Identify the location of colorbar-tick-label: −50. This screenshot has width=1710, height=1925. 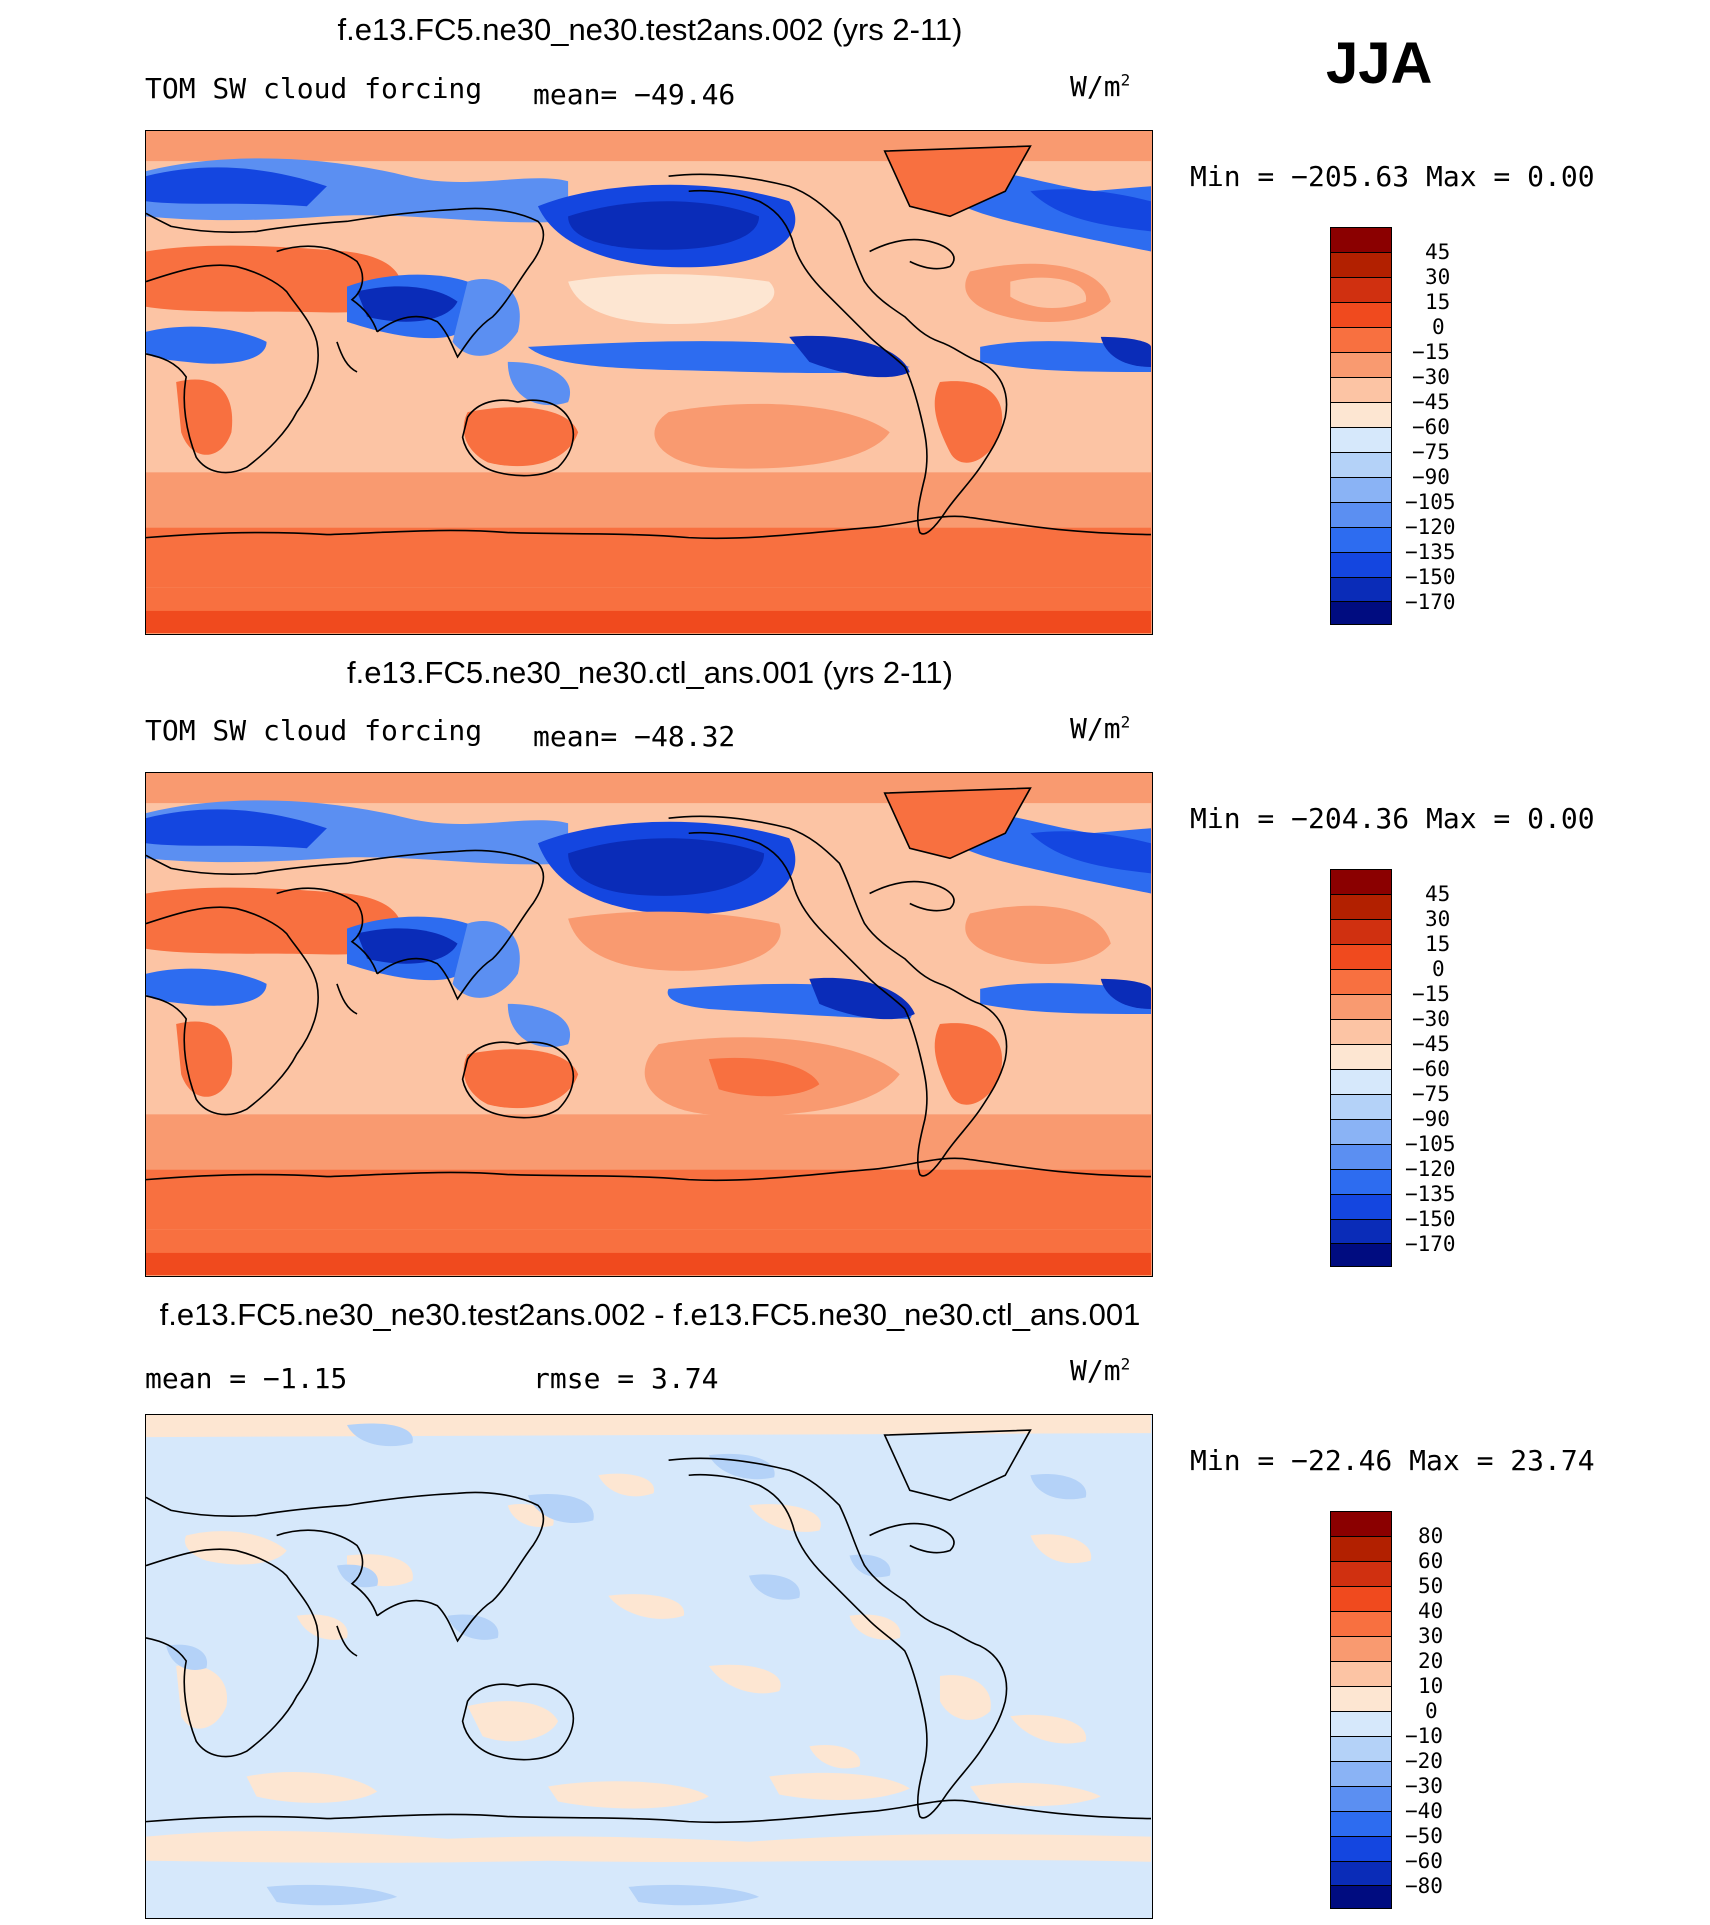
(1424, 1836).